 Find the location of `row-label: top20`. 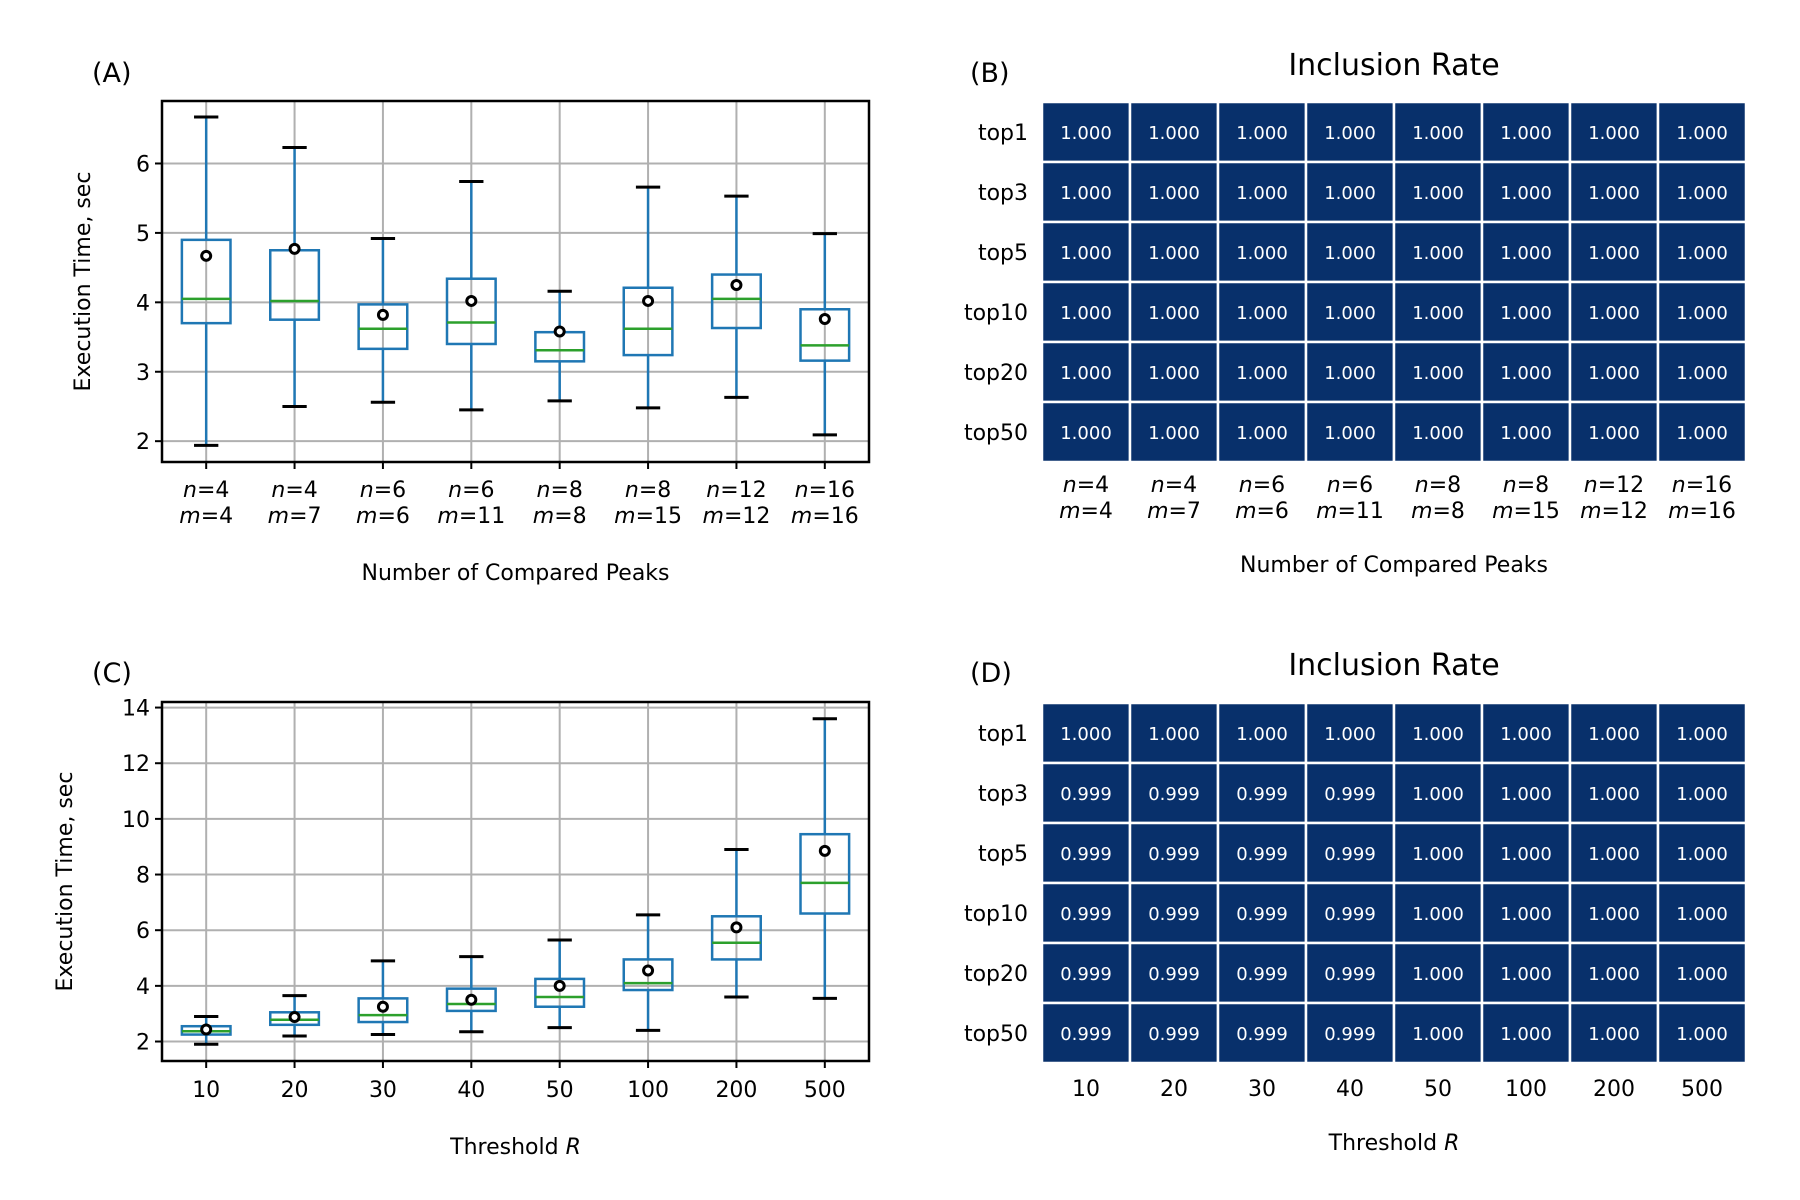

row-label: top20 is located at coordinates (996, 974).